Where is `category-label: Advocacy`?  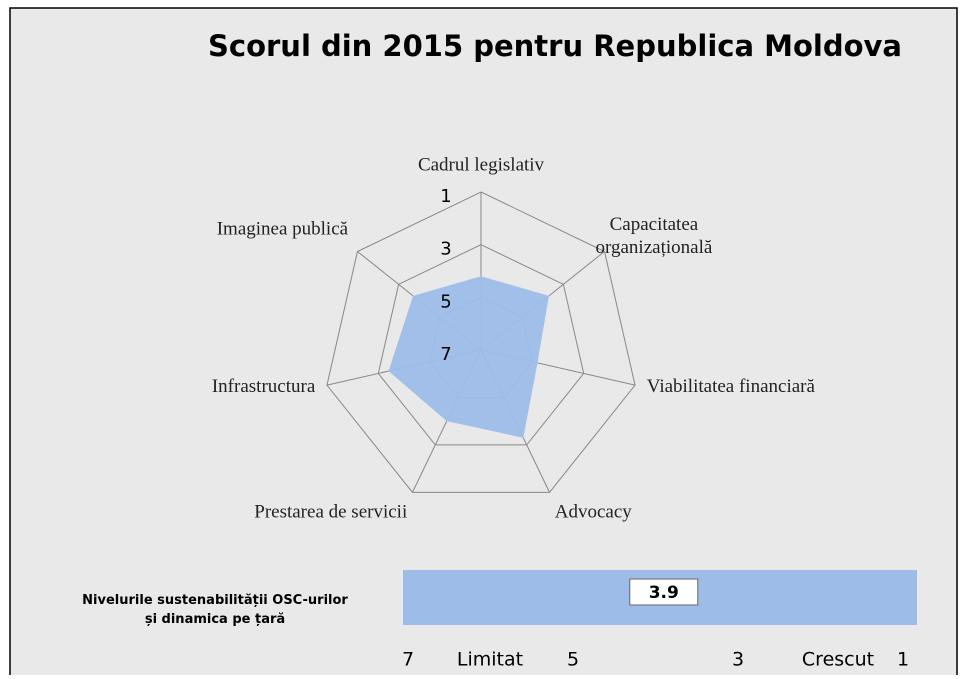
category-label: Advocacy is located at coordinates (594, 512).